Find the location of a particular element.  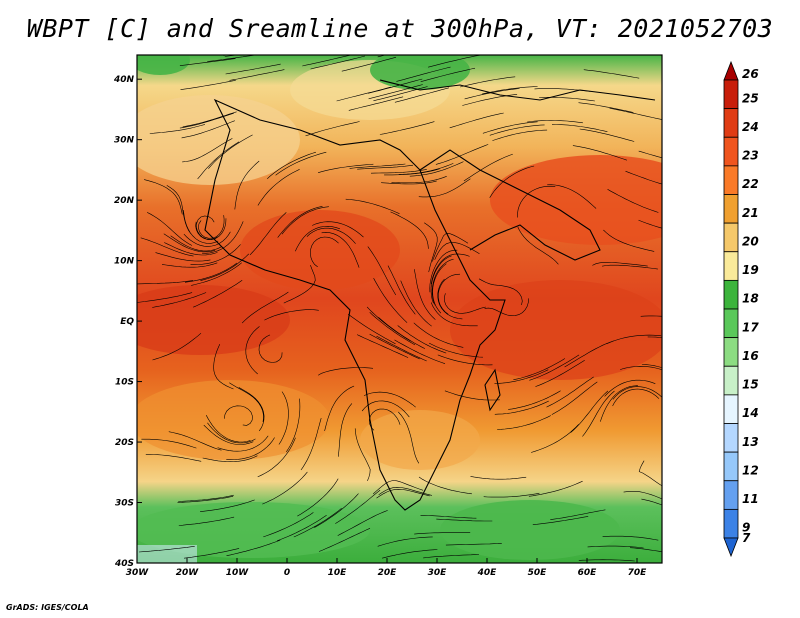

colorbar-label: 22 is located at coordinates (750, 184).